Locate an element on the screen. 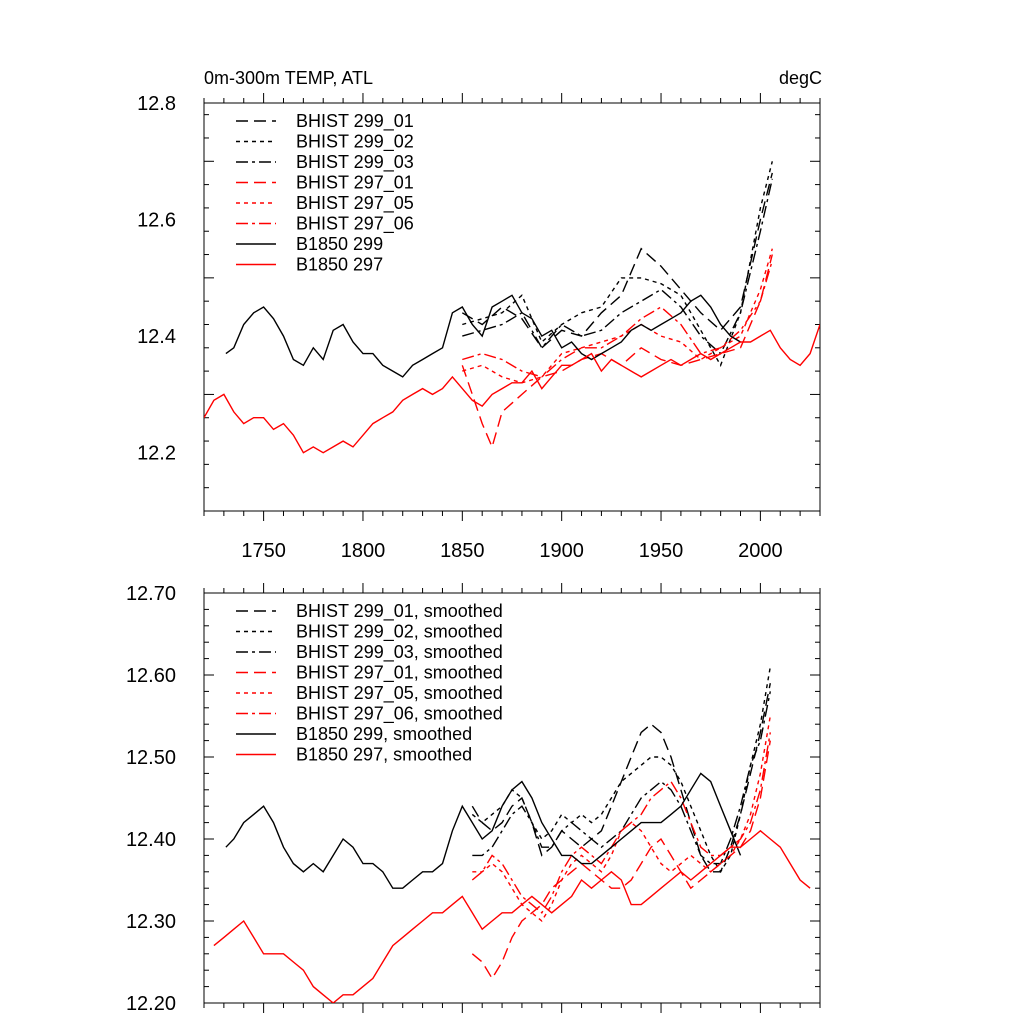  legend-label: BHIST 297_06, smoothed is located at coordinates (399, 714).